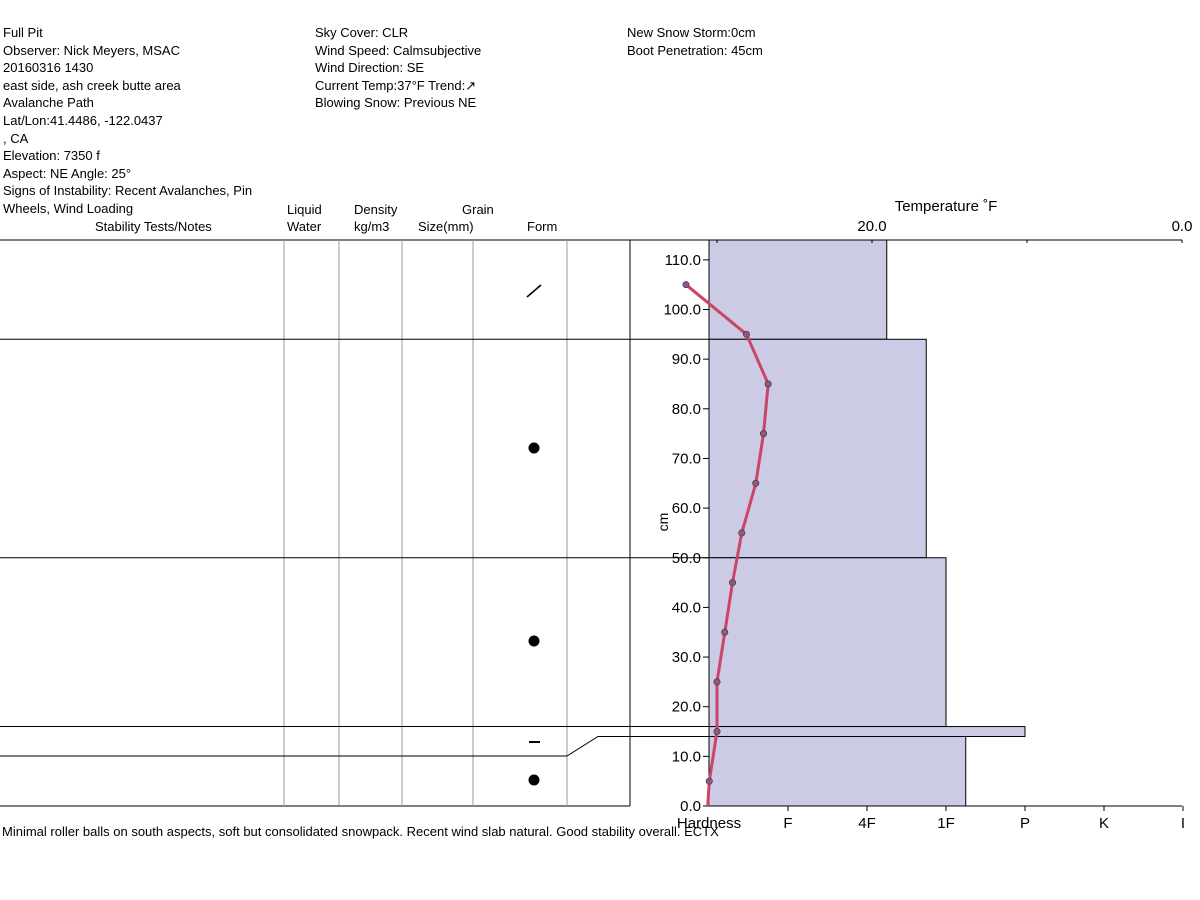 The image size is (1200, 900). What do you see at coordinates (92, 85) in the screenshot?
I see `pit-info-line: east side, ash creek butte area` at bounding box center [92, 85].